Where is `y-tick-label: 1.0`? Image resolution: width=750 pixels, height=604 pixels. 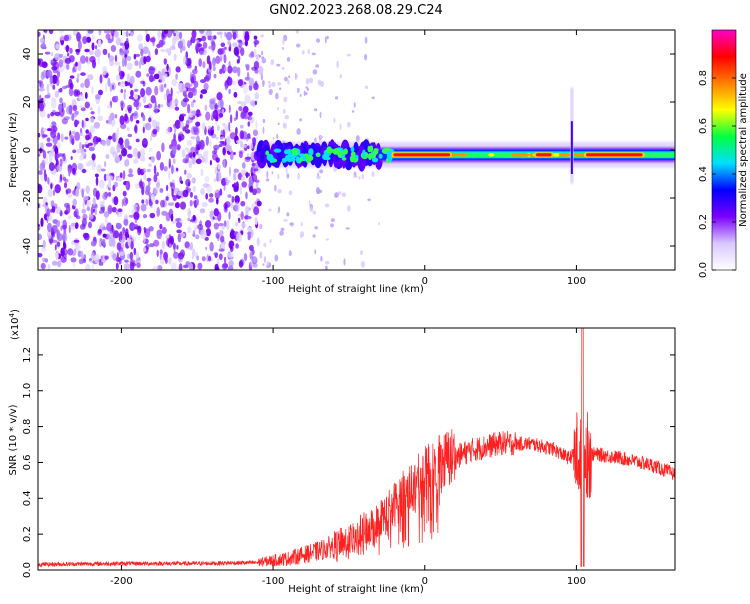 y-tick-label: 1.0 is located at coordinates (27, 391).